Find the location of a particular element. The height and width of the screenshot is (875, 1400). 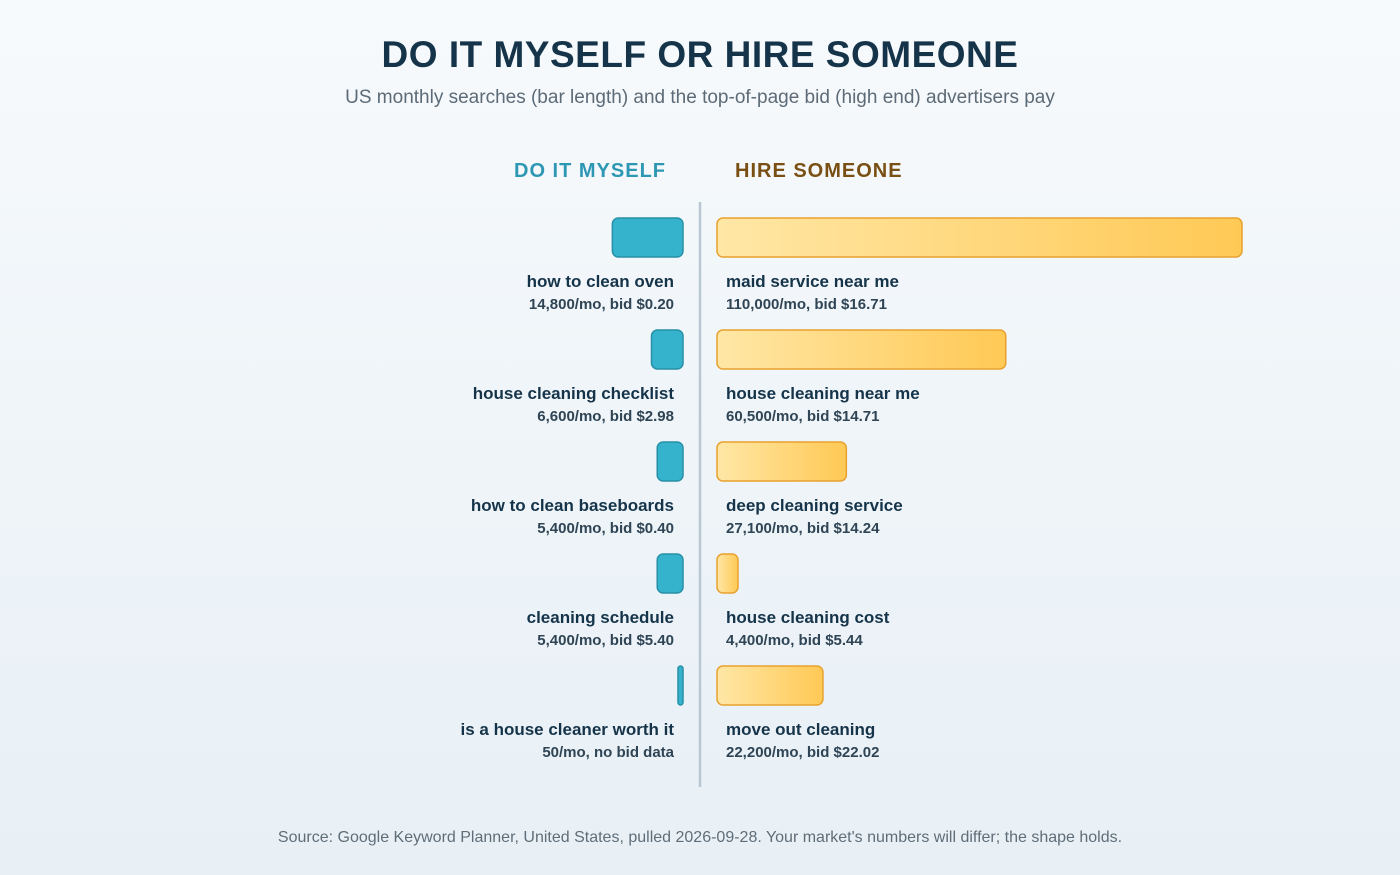

diy-keyword-label: is a house cleaner worth it is located at coordinates (567, 729).